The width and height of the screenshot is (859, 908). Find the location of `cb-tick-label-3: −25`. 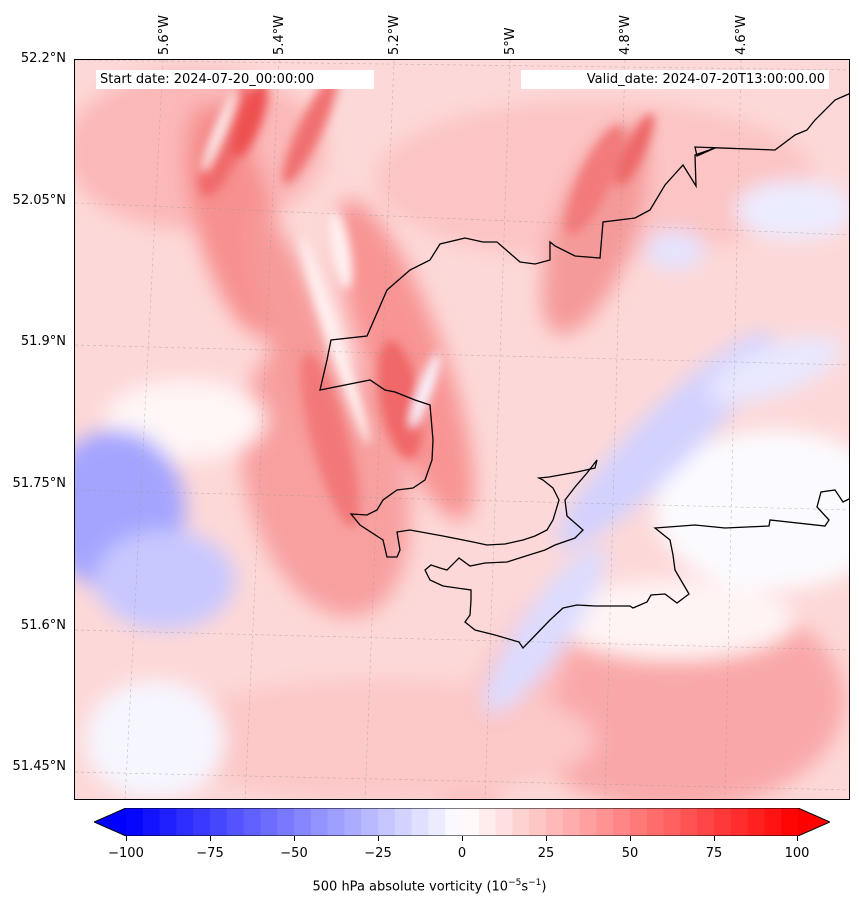

cb-tick-label-3: −25 is located at coordinates (378, 853).